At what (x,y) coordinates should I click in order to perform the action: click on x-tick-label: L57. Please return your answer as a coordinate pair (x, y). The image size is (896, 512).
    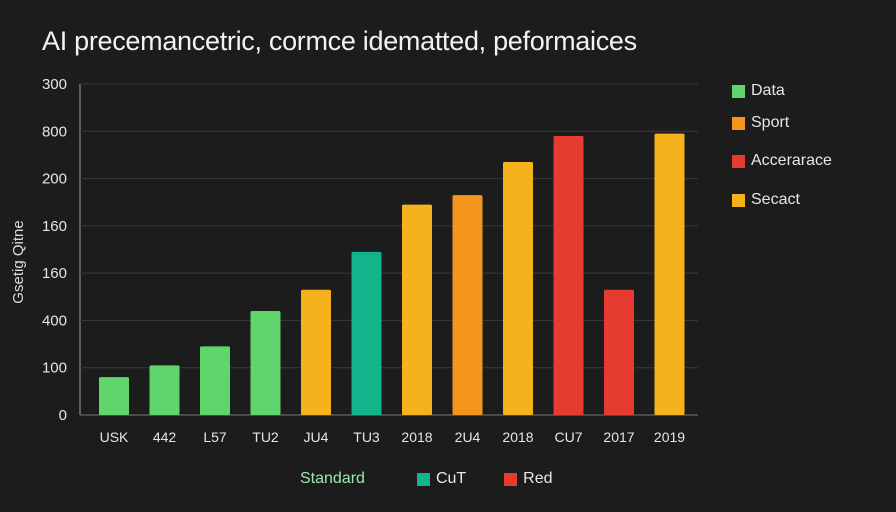
    Looking at the image, I should click on (215, 437).